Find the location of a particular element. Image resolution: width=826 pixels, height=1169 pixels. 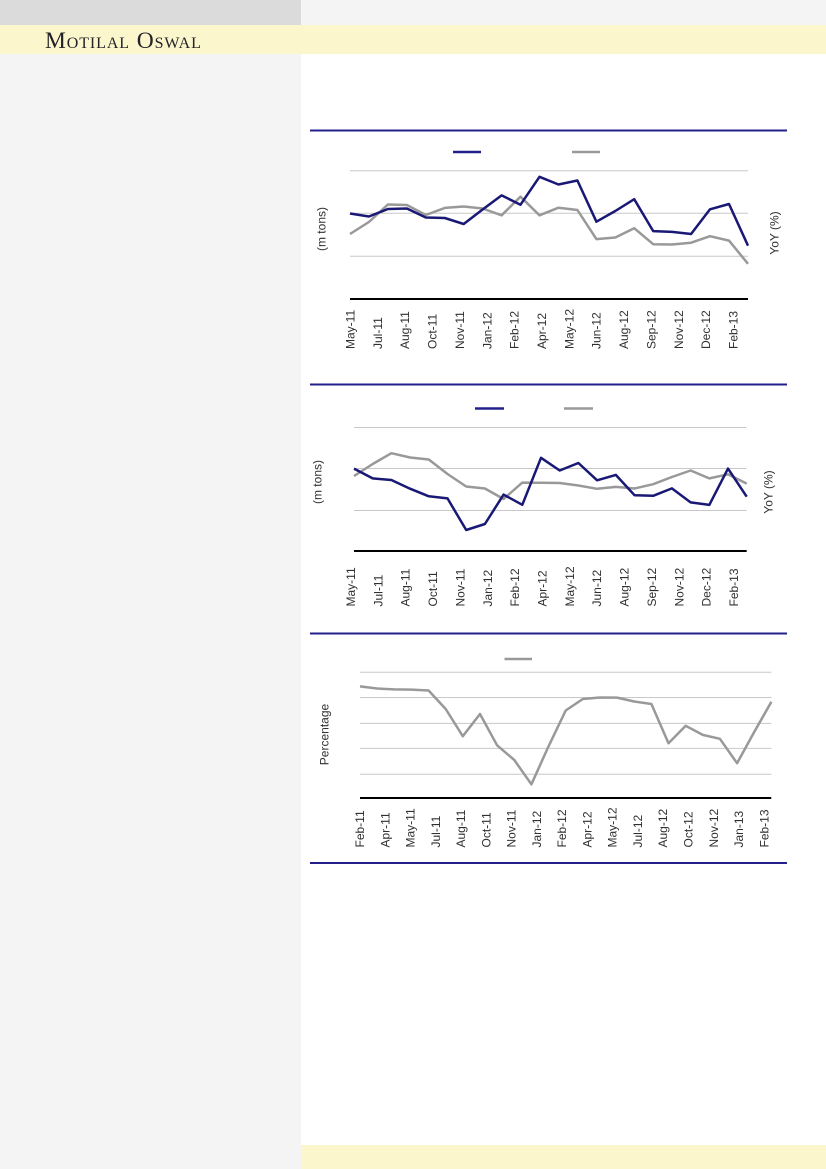

svg-text: Percentage is located at coordinates (325, 734).